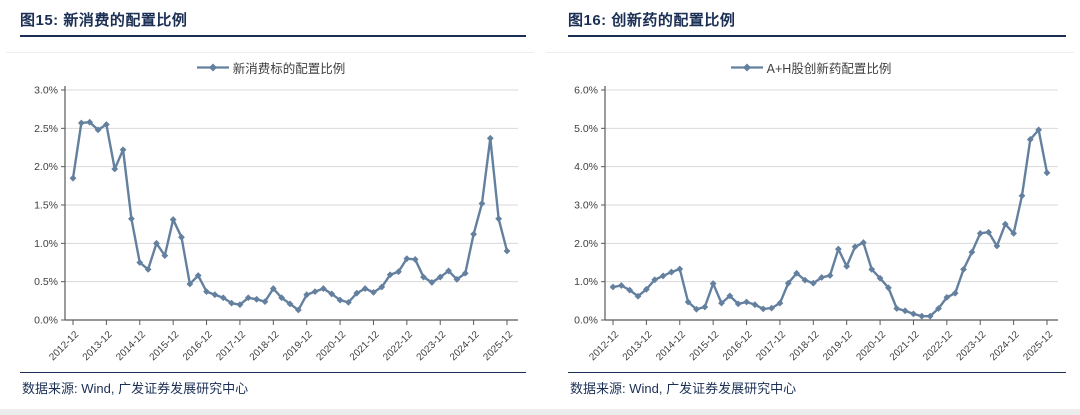 The image size is (1080, 415). What do you see at coordinates (46, 129) in the screenshot?
I see `y-tick-label: 2.5%` at bounding box center [46, 129].